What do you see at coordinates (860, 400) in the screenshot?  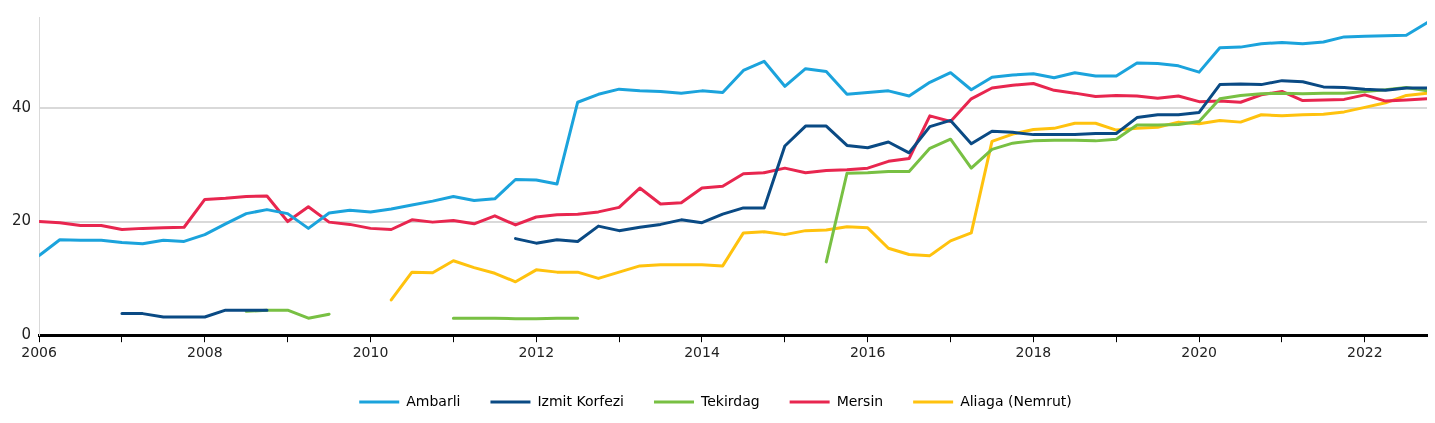 I see `legend-label: Mersin` at bounding box center [860, 400].